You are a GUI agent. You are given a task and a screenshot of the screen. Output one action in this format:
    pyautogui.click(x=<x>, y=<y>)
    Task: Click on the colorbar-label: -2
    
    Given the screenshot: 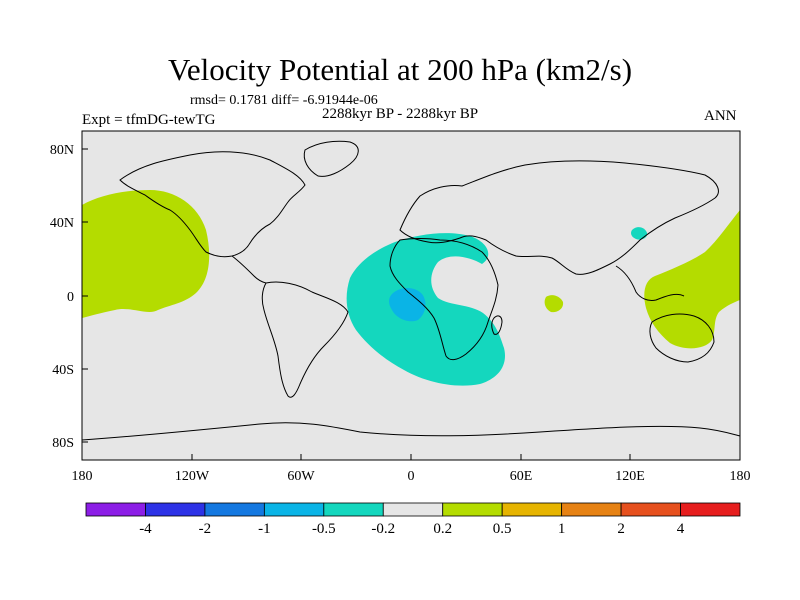 What is the action you would take?
    pyautogui.click(x=205, y=529)
    